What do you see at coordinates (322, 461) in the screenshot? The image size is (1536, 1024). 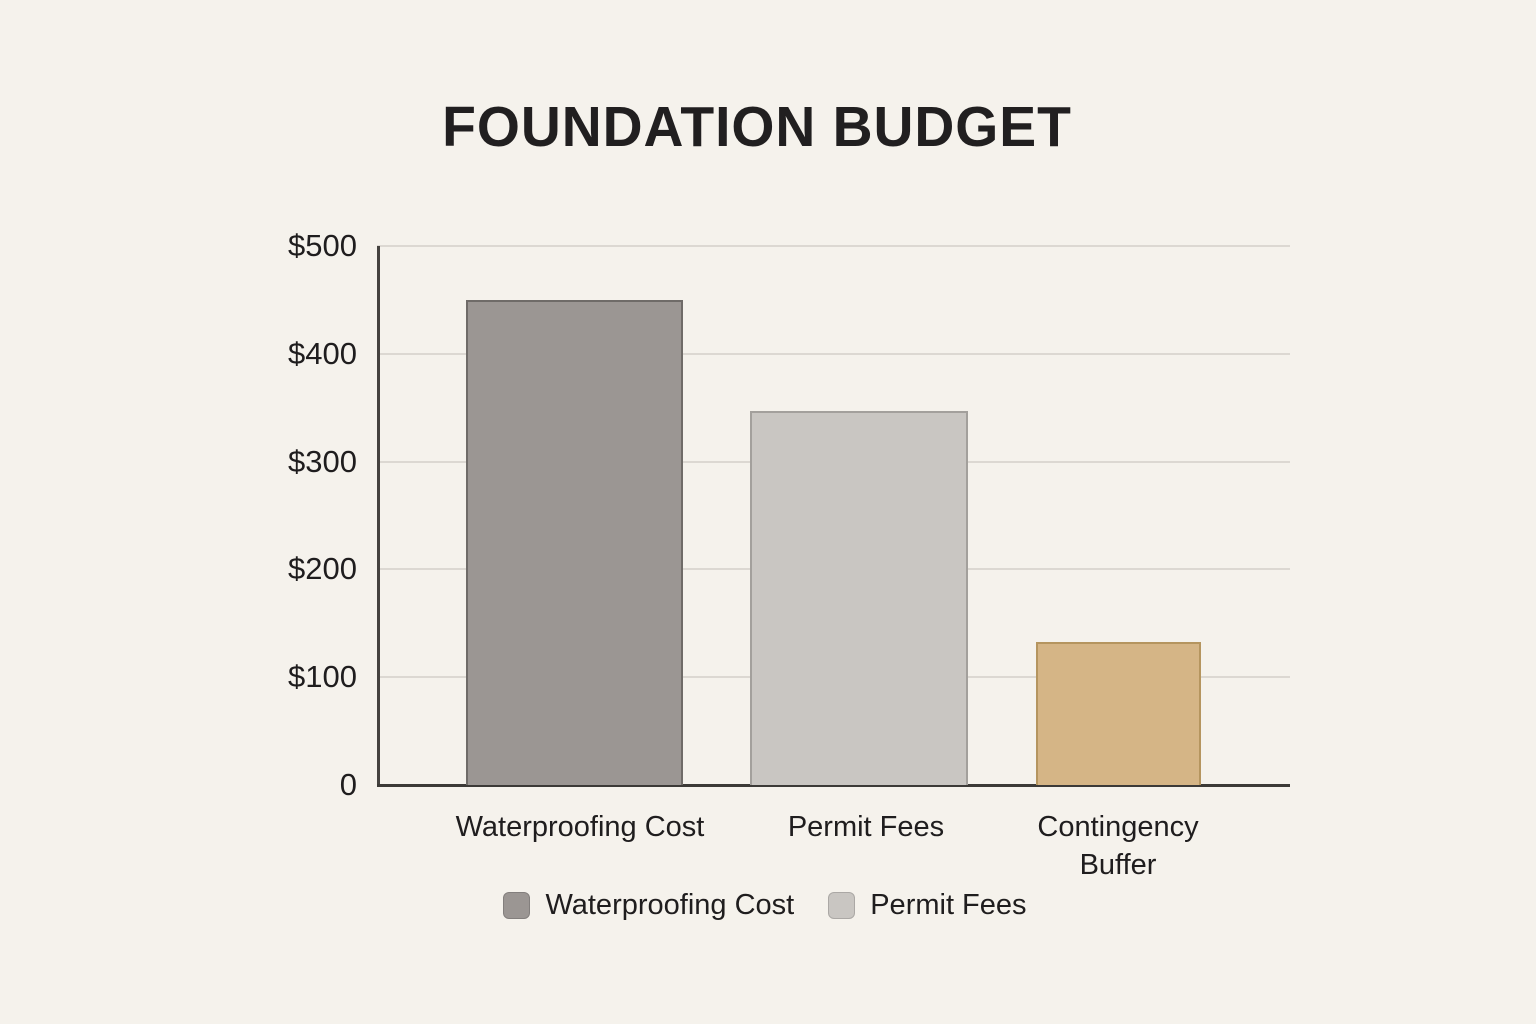 I see `y-tick-label-300: $300` at bounding box center [322, 461].